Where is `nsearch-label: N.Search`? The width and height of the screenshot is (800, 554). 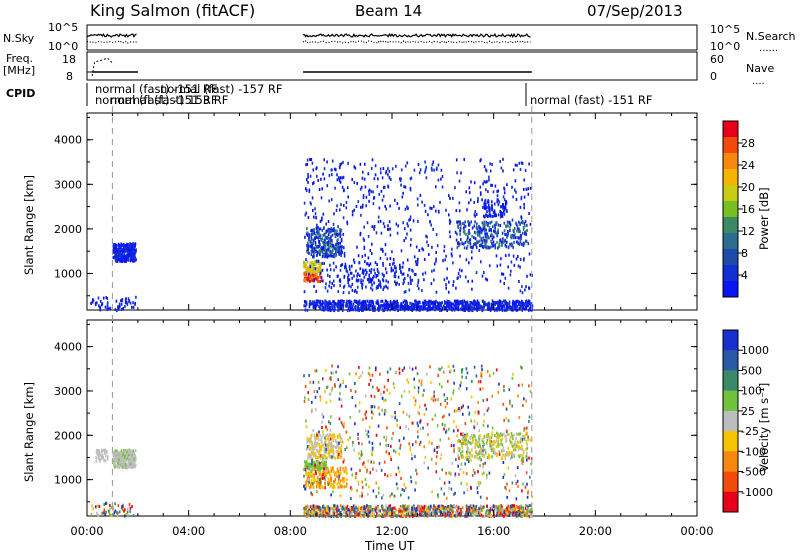
nsearch-label: N.Search is located at coordinates (771, 36).